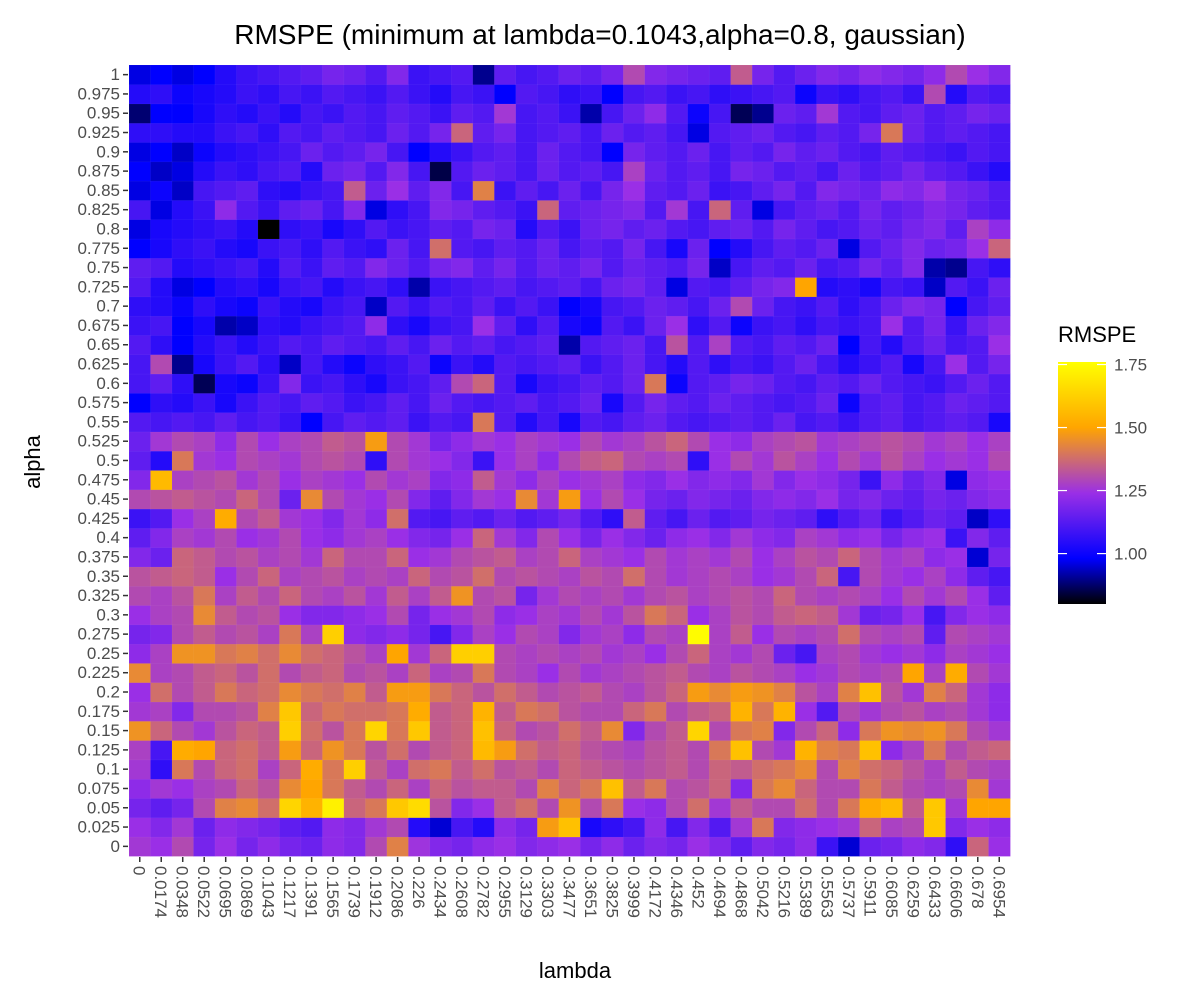 Image resolution: width=1200 pixels, height=1000 pixels. Describe the element at coordinates (98, 286) in the screenshot. I see `y-tick-label: 0.725` at that location.